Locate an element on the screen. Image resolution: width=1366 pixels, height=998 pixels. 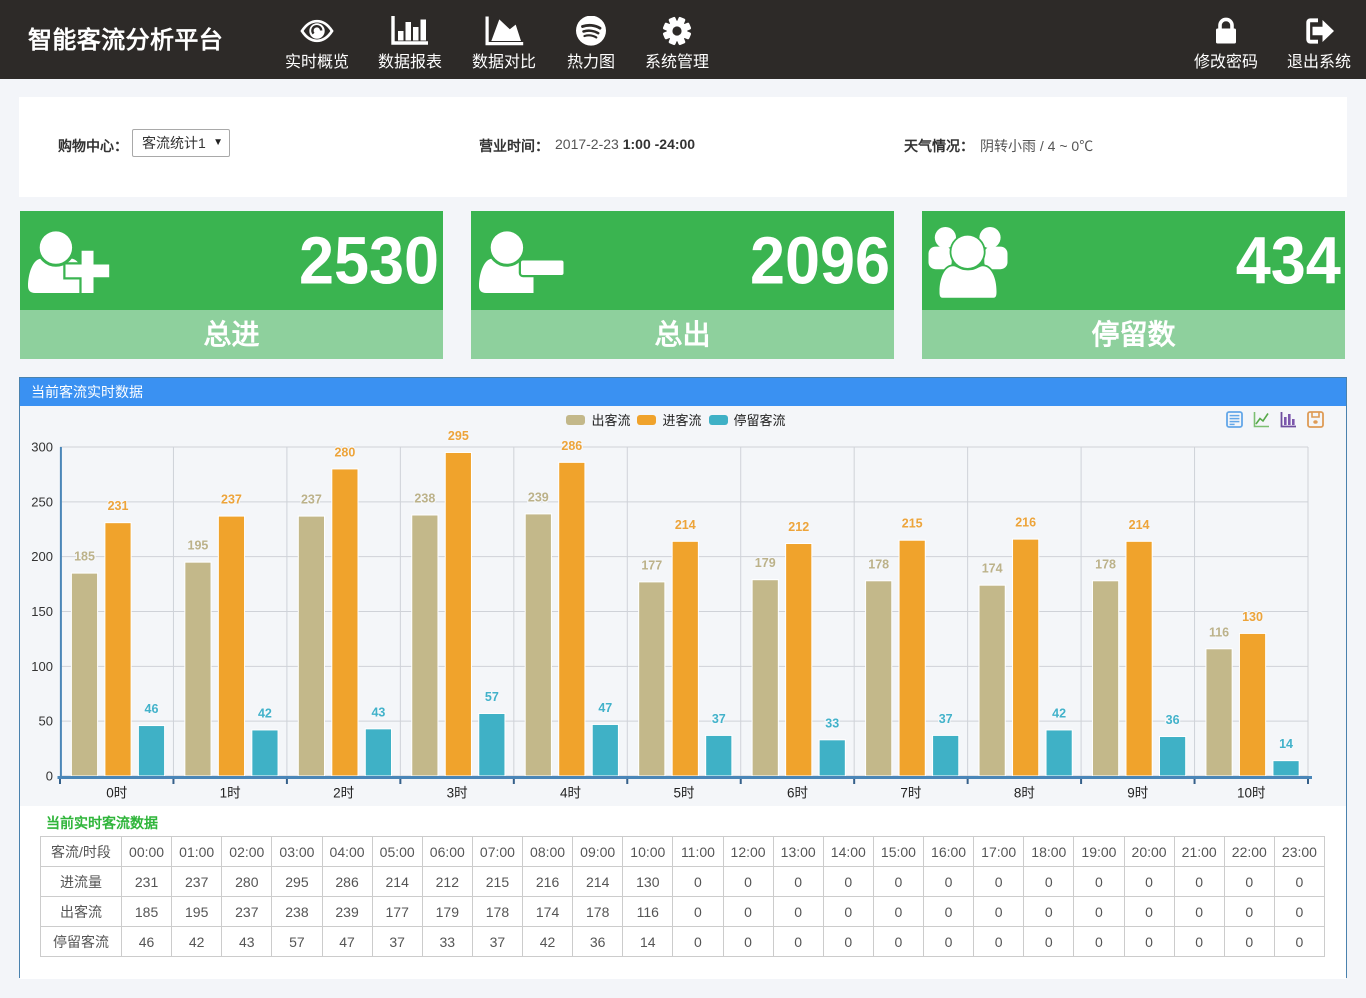
svg-text: 1时 is located at coordinates (230, 793).